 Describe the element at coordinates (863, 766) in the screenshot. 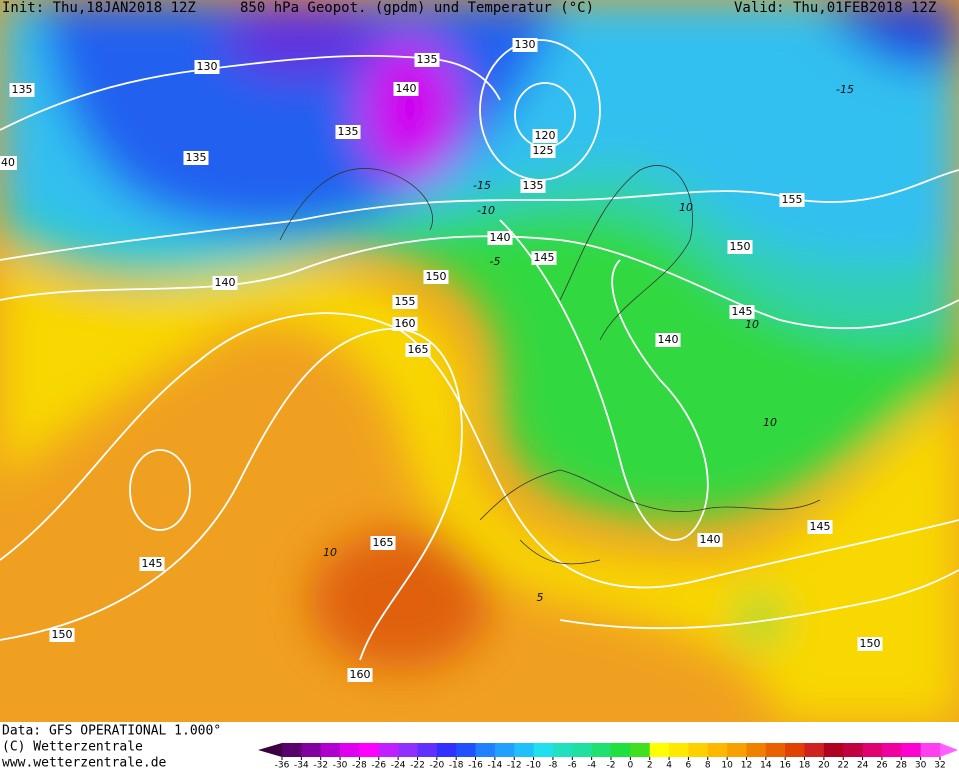

I see `colorbar-label: 24` at that location.